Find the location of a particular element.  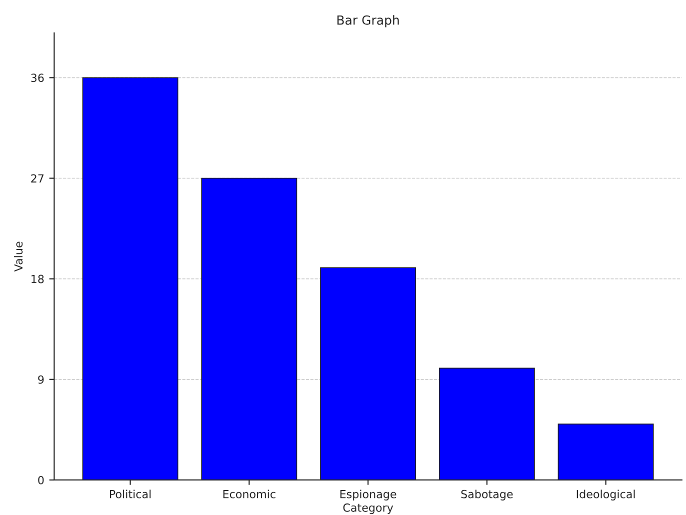

x-tick-label: Economic is located at coordinates (249, 494).